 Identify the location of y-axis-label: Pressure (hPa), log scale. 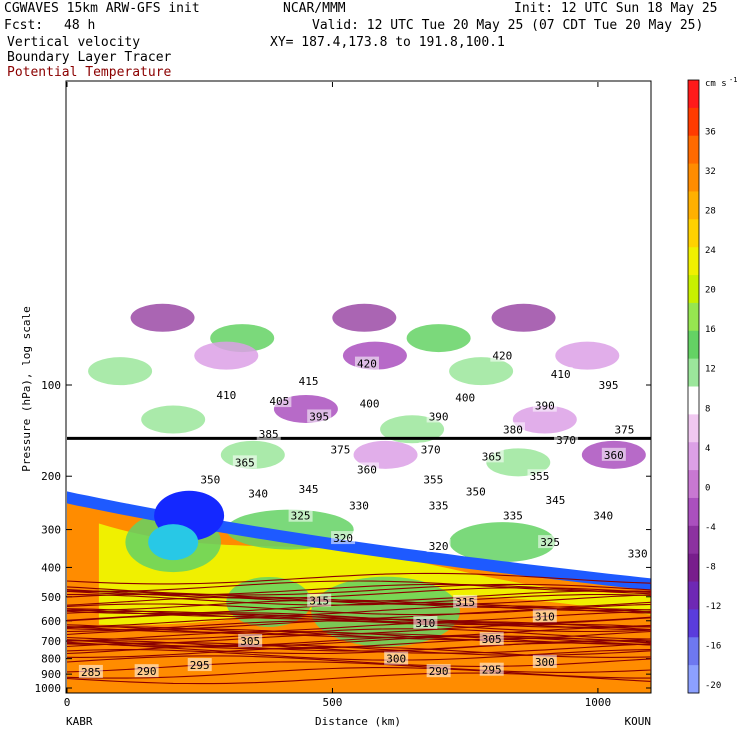
(26, 389).